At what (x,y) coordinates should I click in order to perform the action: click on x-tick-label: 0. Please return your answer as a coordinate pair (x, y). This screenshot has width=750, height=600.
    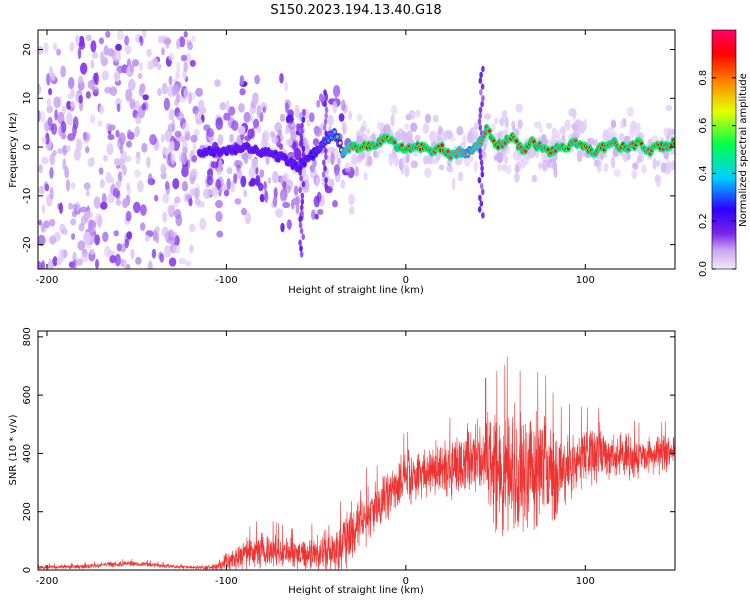
    Looking at the image, I should click on (406, 280).